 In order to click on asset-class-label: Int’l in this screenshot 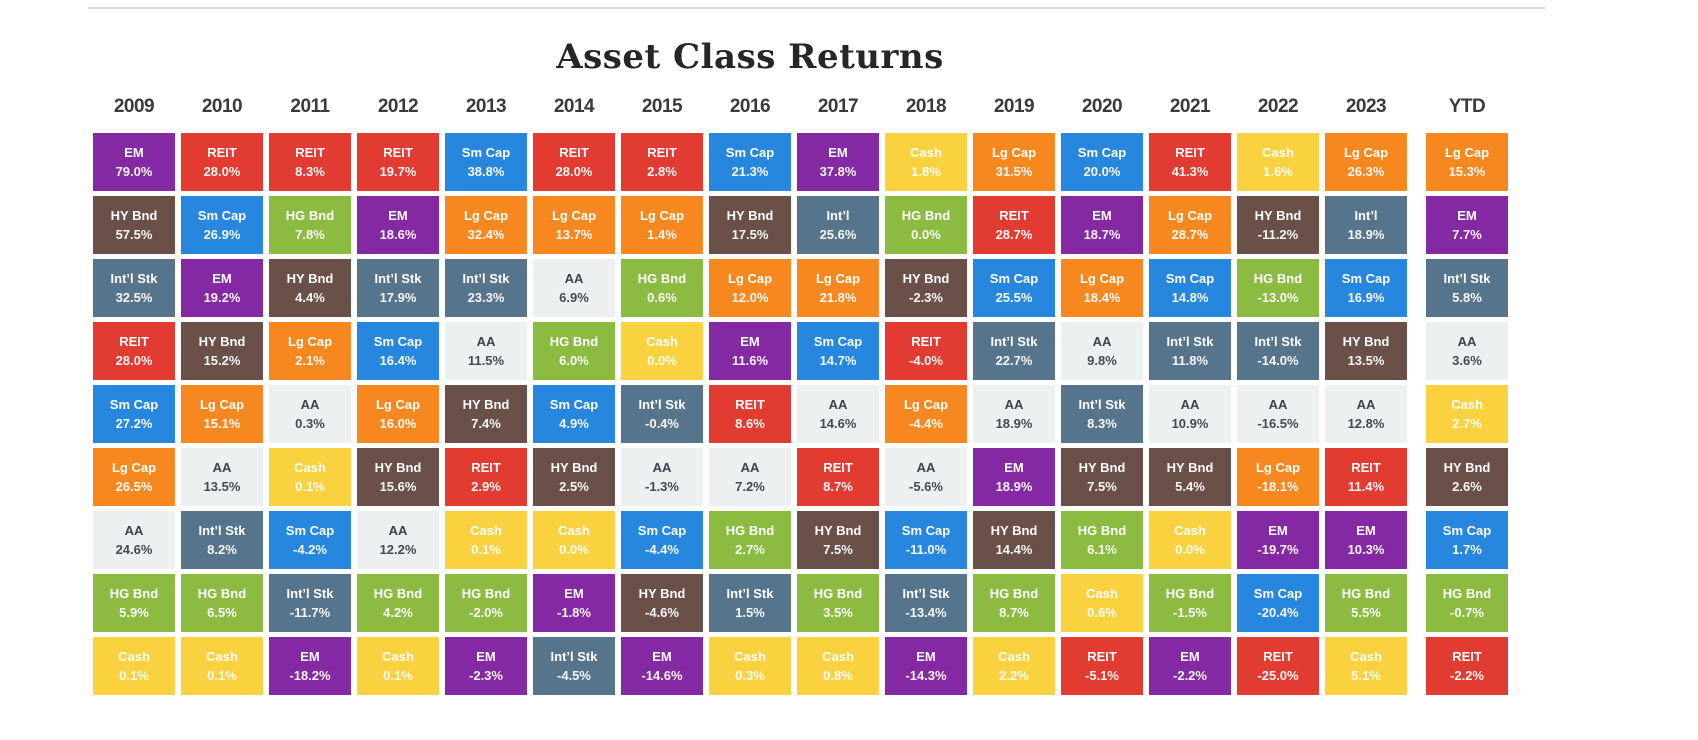, I will do `click(1366, 215)`.